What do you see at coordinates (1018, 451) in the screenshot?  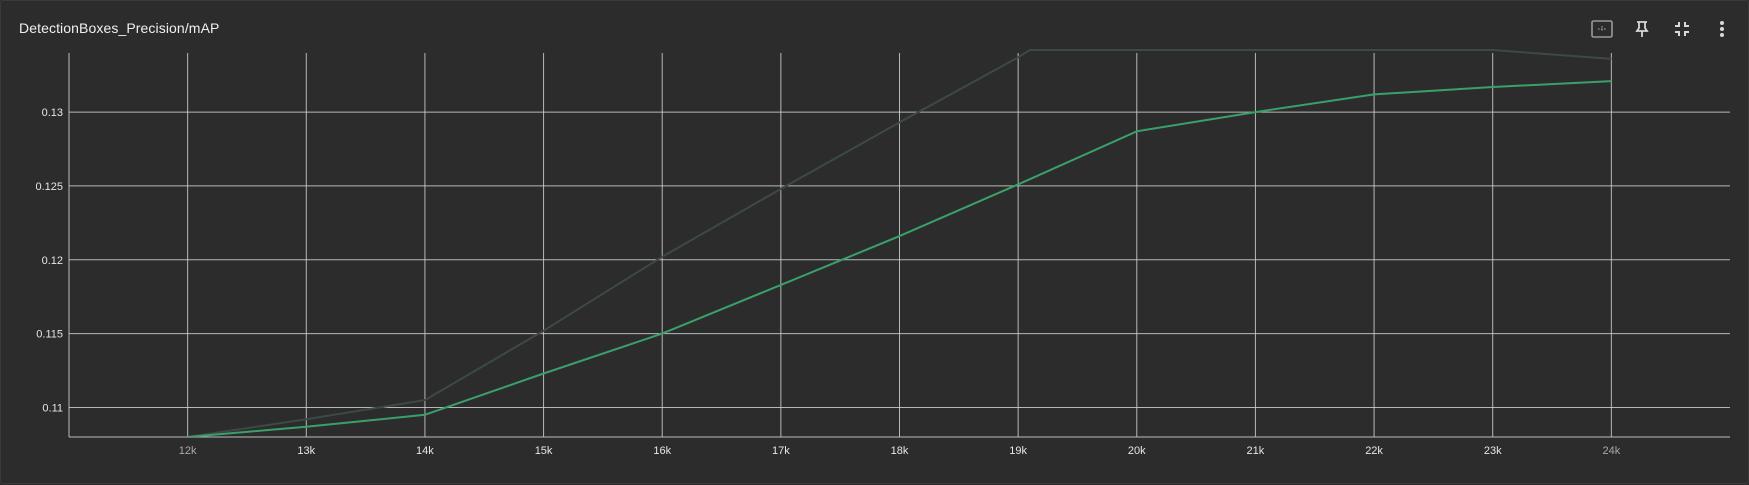 I see `x-tick-label: 19k` at bounding box center [1018, 451].